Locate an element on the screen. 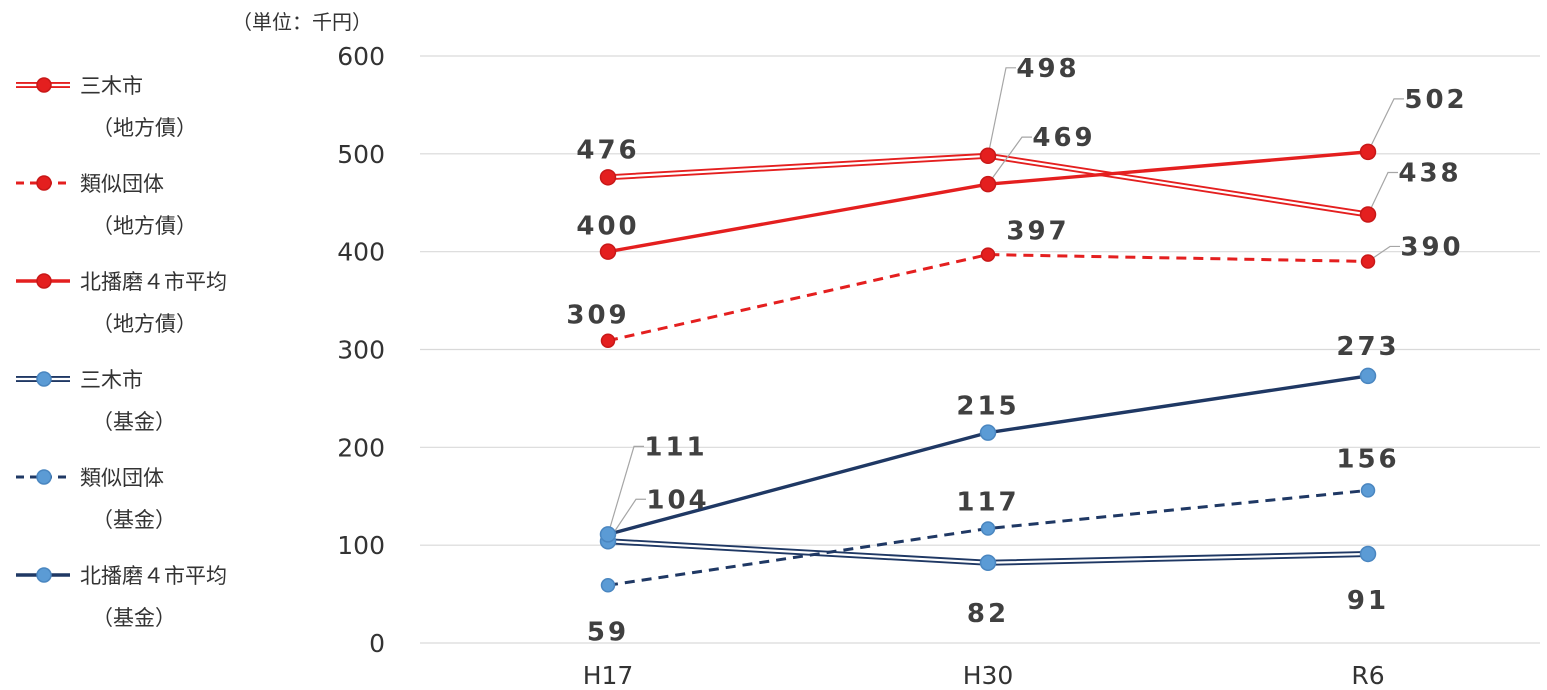 This screenshot has width=1547, height=690. data-label: 82 is located at coordinates (988, 614).